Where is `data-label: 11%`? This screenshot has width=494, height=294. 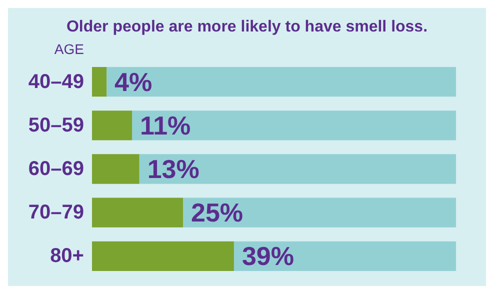 data-label: 11% is located at coordinates (165, 125).